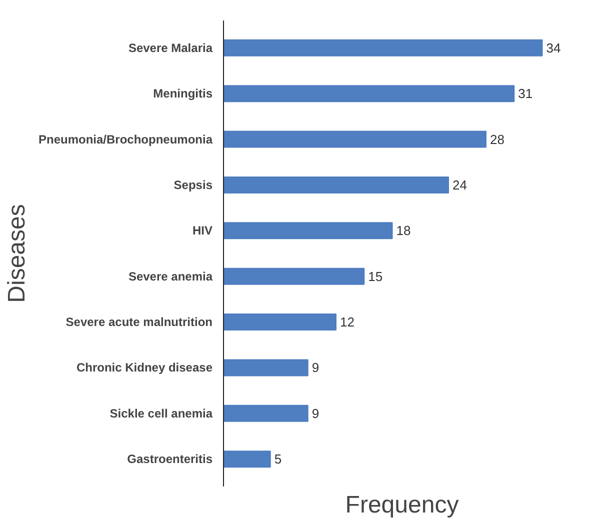  Describe the element at coordinates (459, 184) in the screenshot. I see `data-label: 24` at that location.